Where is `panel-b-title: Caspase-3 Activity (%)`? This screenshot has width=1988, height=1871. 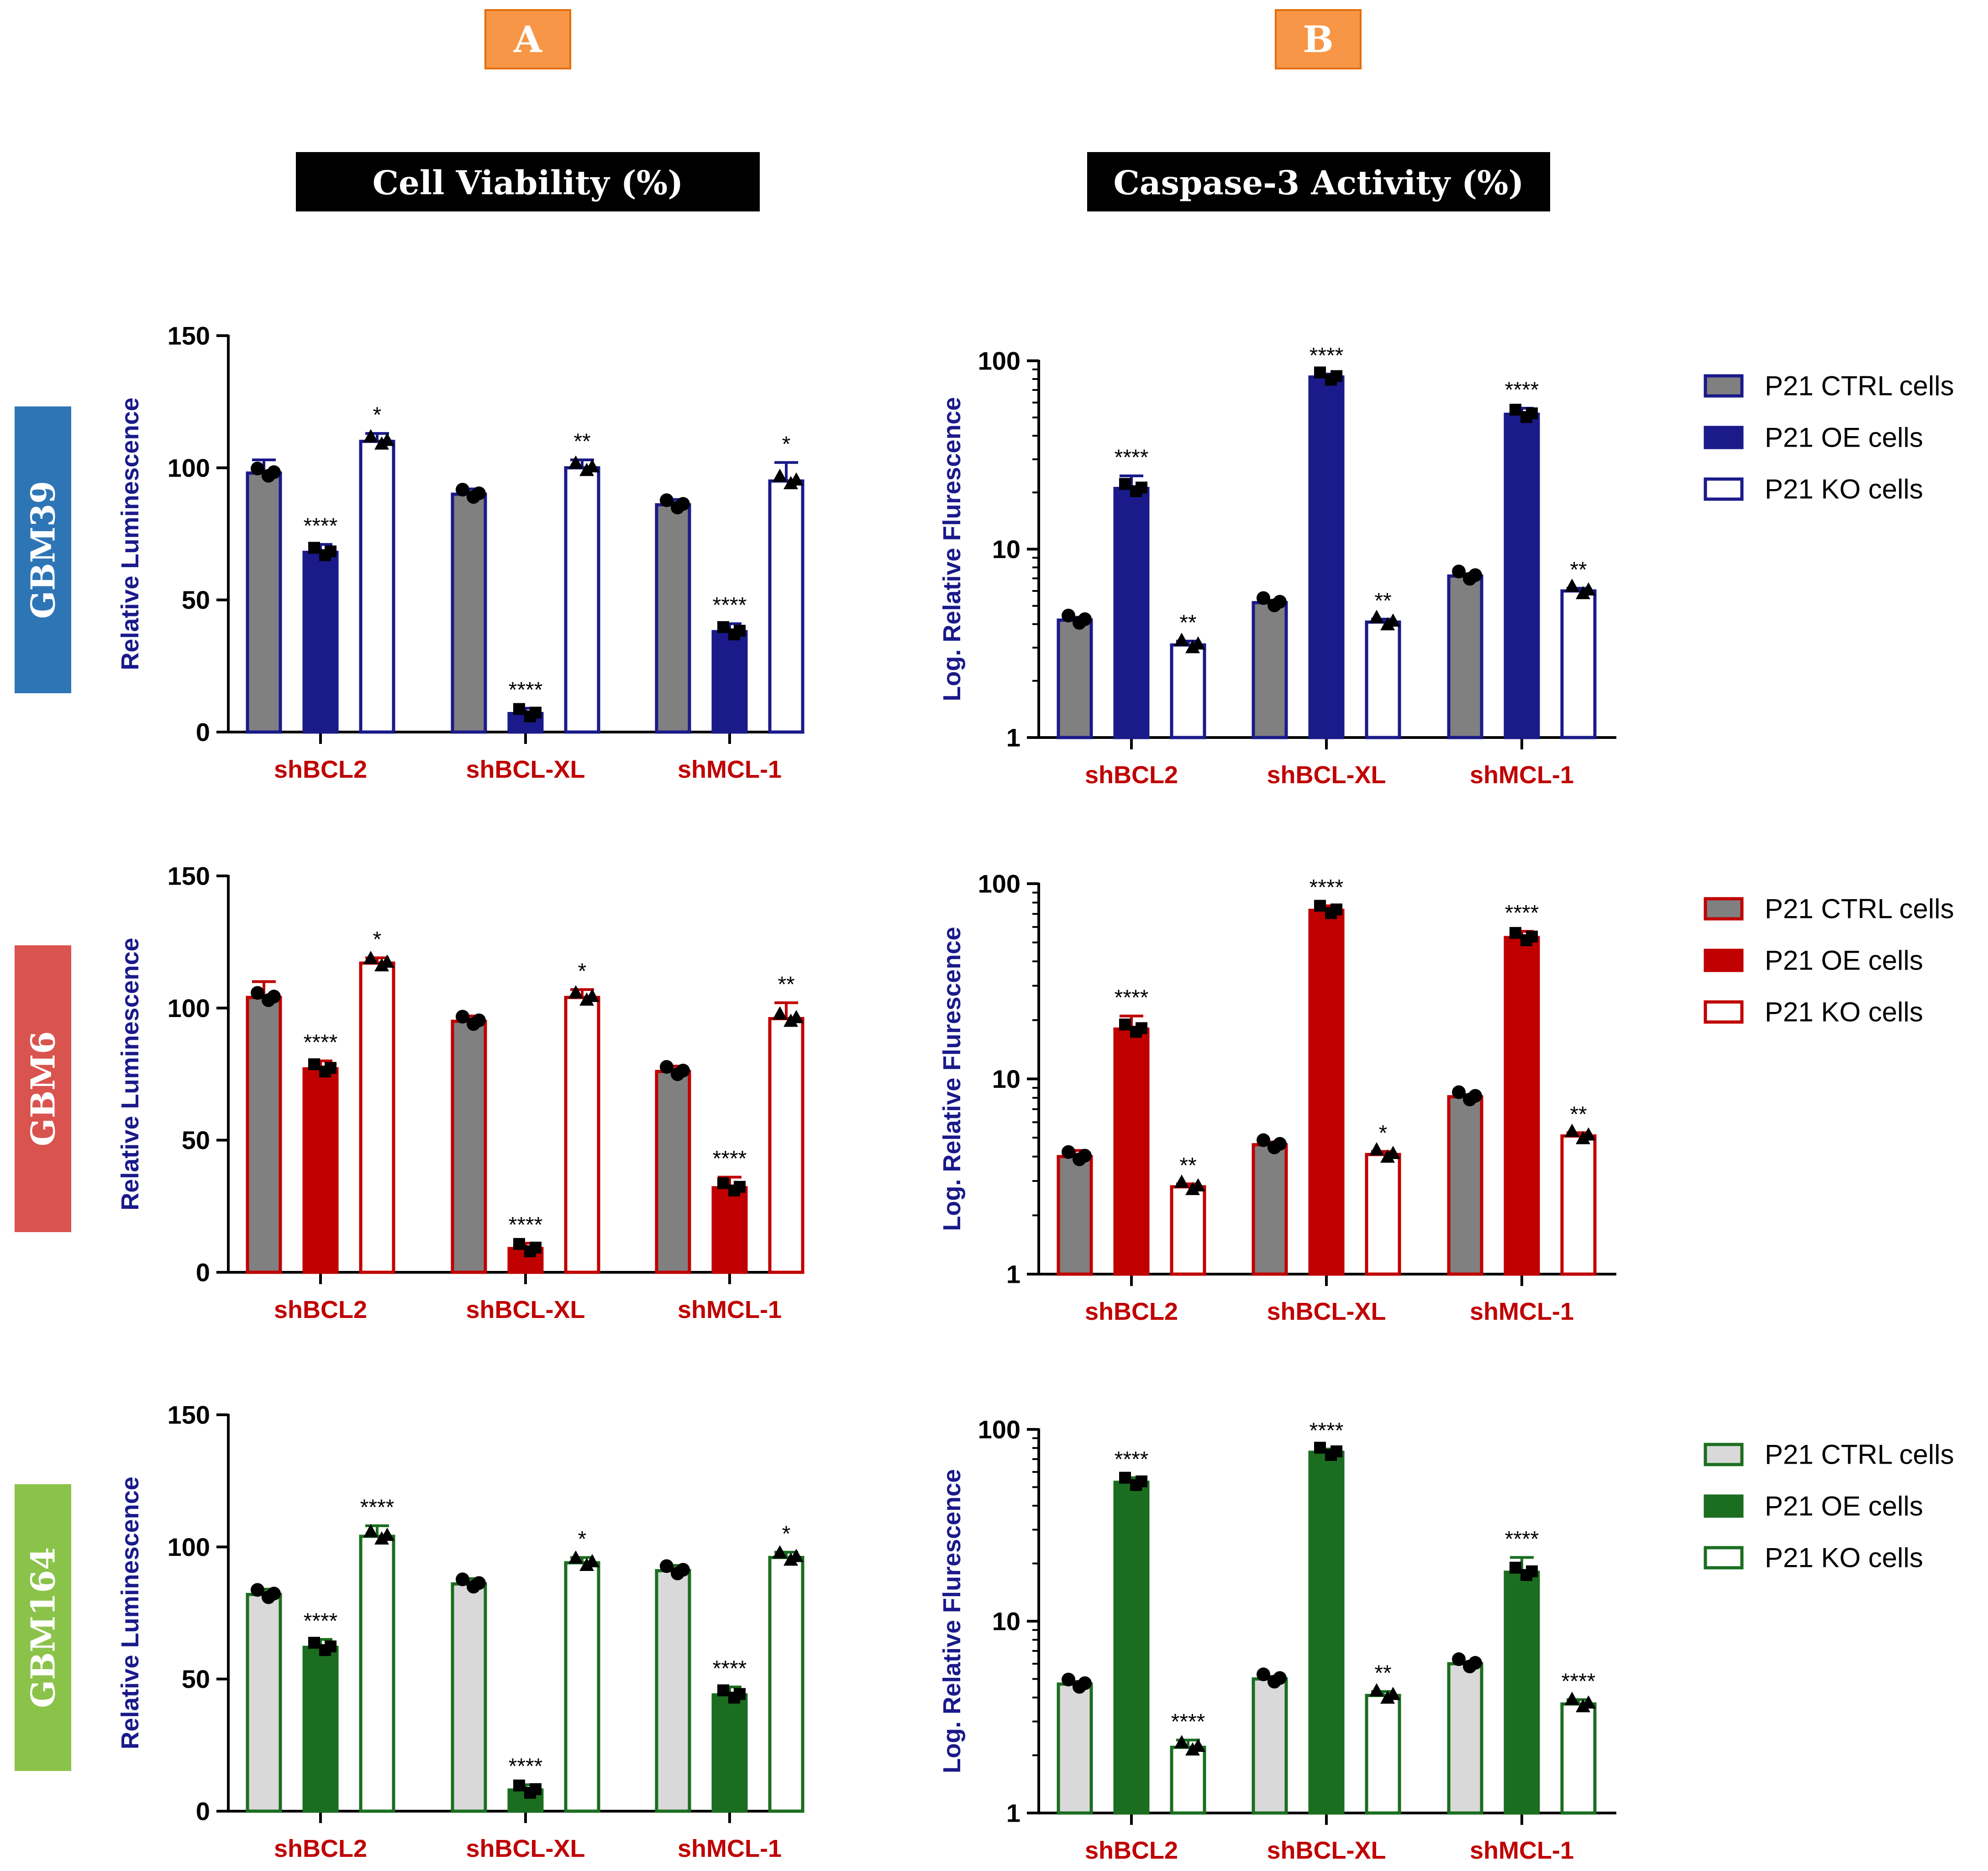 panel-b-title: Caspase-3 Activity (%) is located at coordinates (1318, 183).